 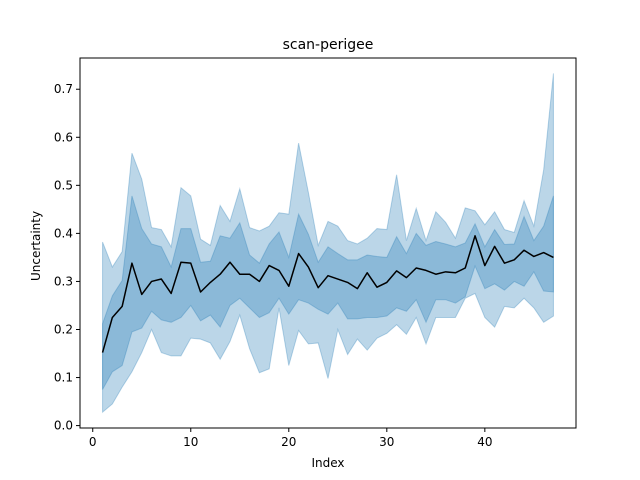 What do you see at coordinates (190, 442) in the screenshot?
I see `x-tick-label: 10` at bounding box center [190, 442].